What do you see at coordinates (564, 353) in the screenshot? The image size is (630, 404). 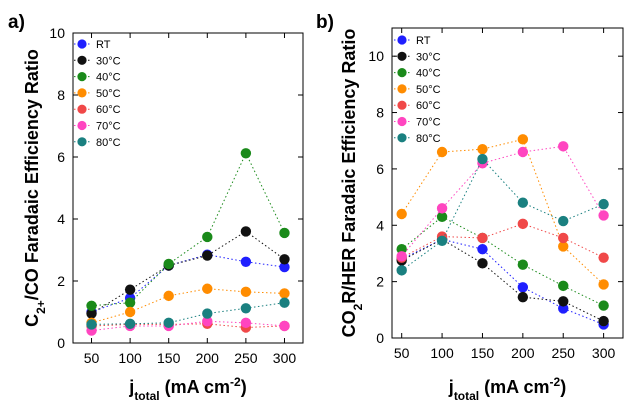 I see `x-tick-label: 250` at bounding box center [564, 353].